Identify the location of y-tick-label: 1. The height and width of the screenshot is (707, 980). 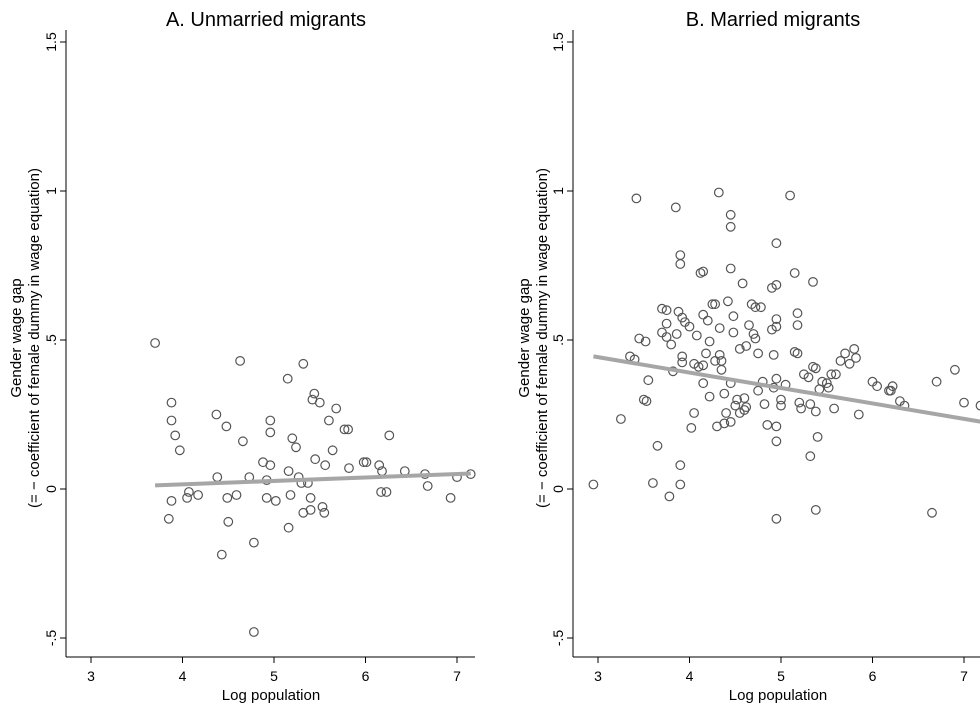
(558, 191).